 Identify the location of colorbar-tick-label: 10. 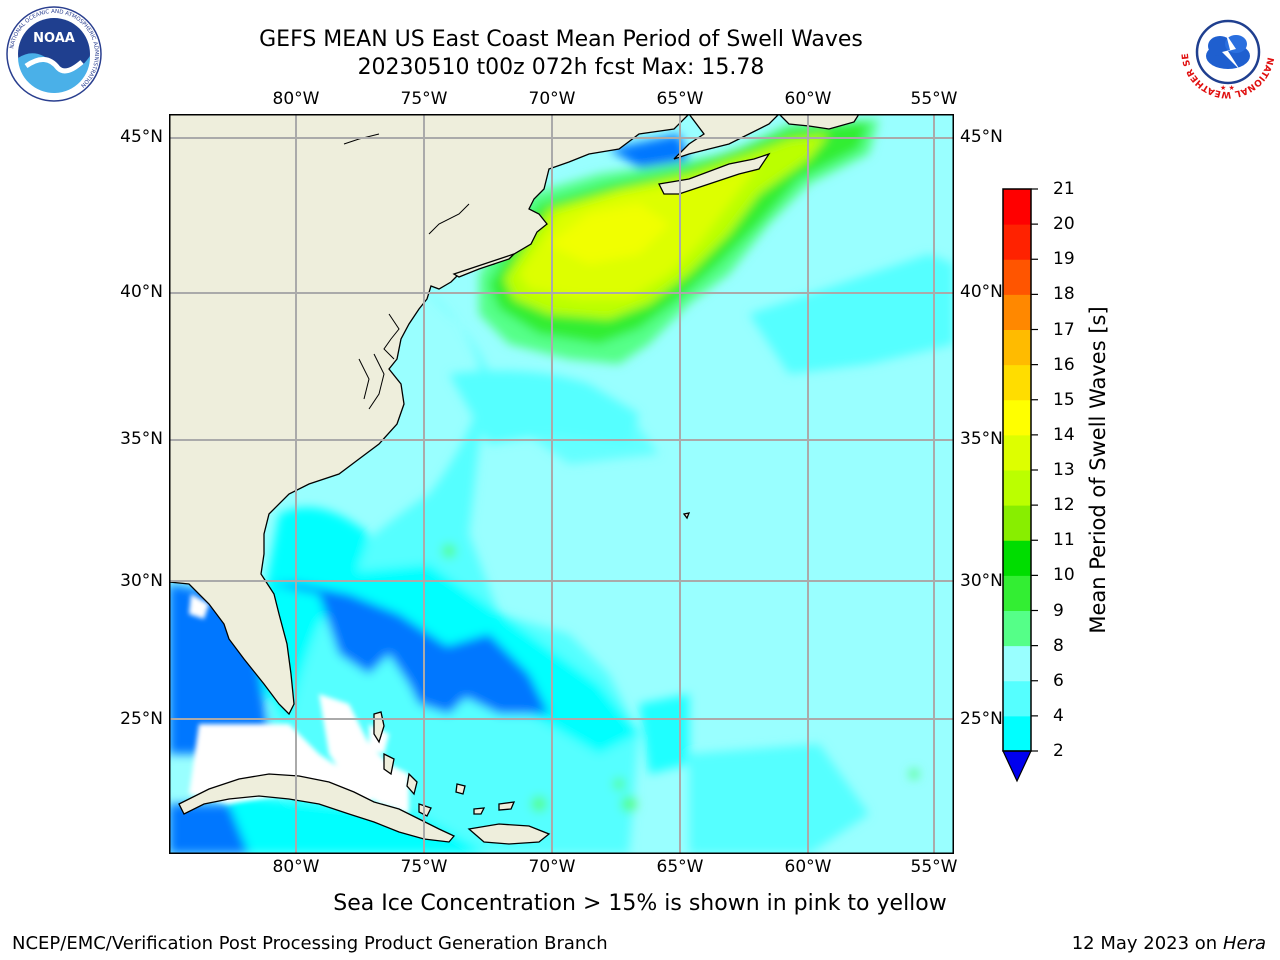
(1064, 575).